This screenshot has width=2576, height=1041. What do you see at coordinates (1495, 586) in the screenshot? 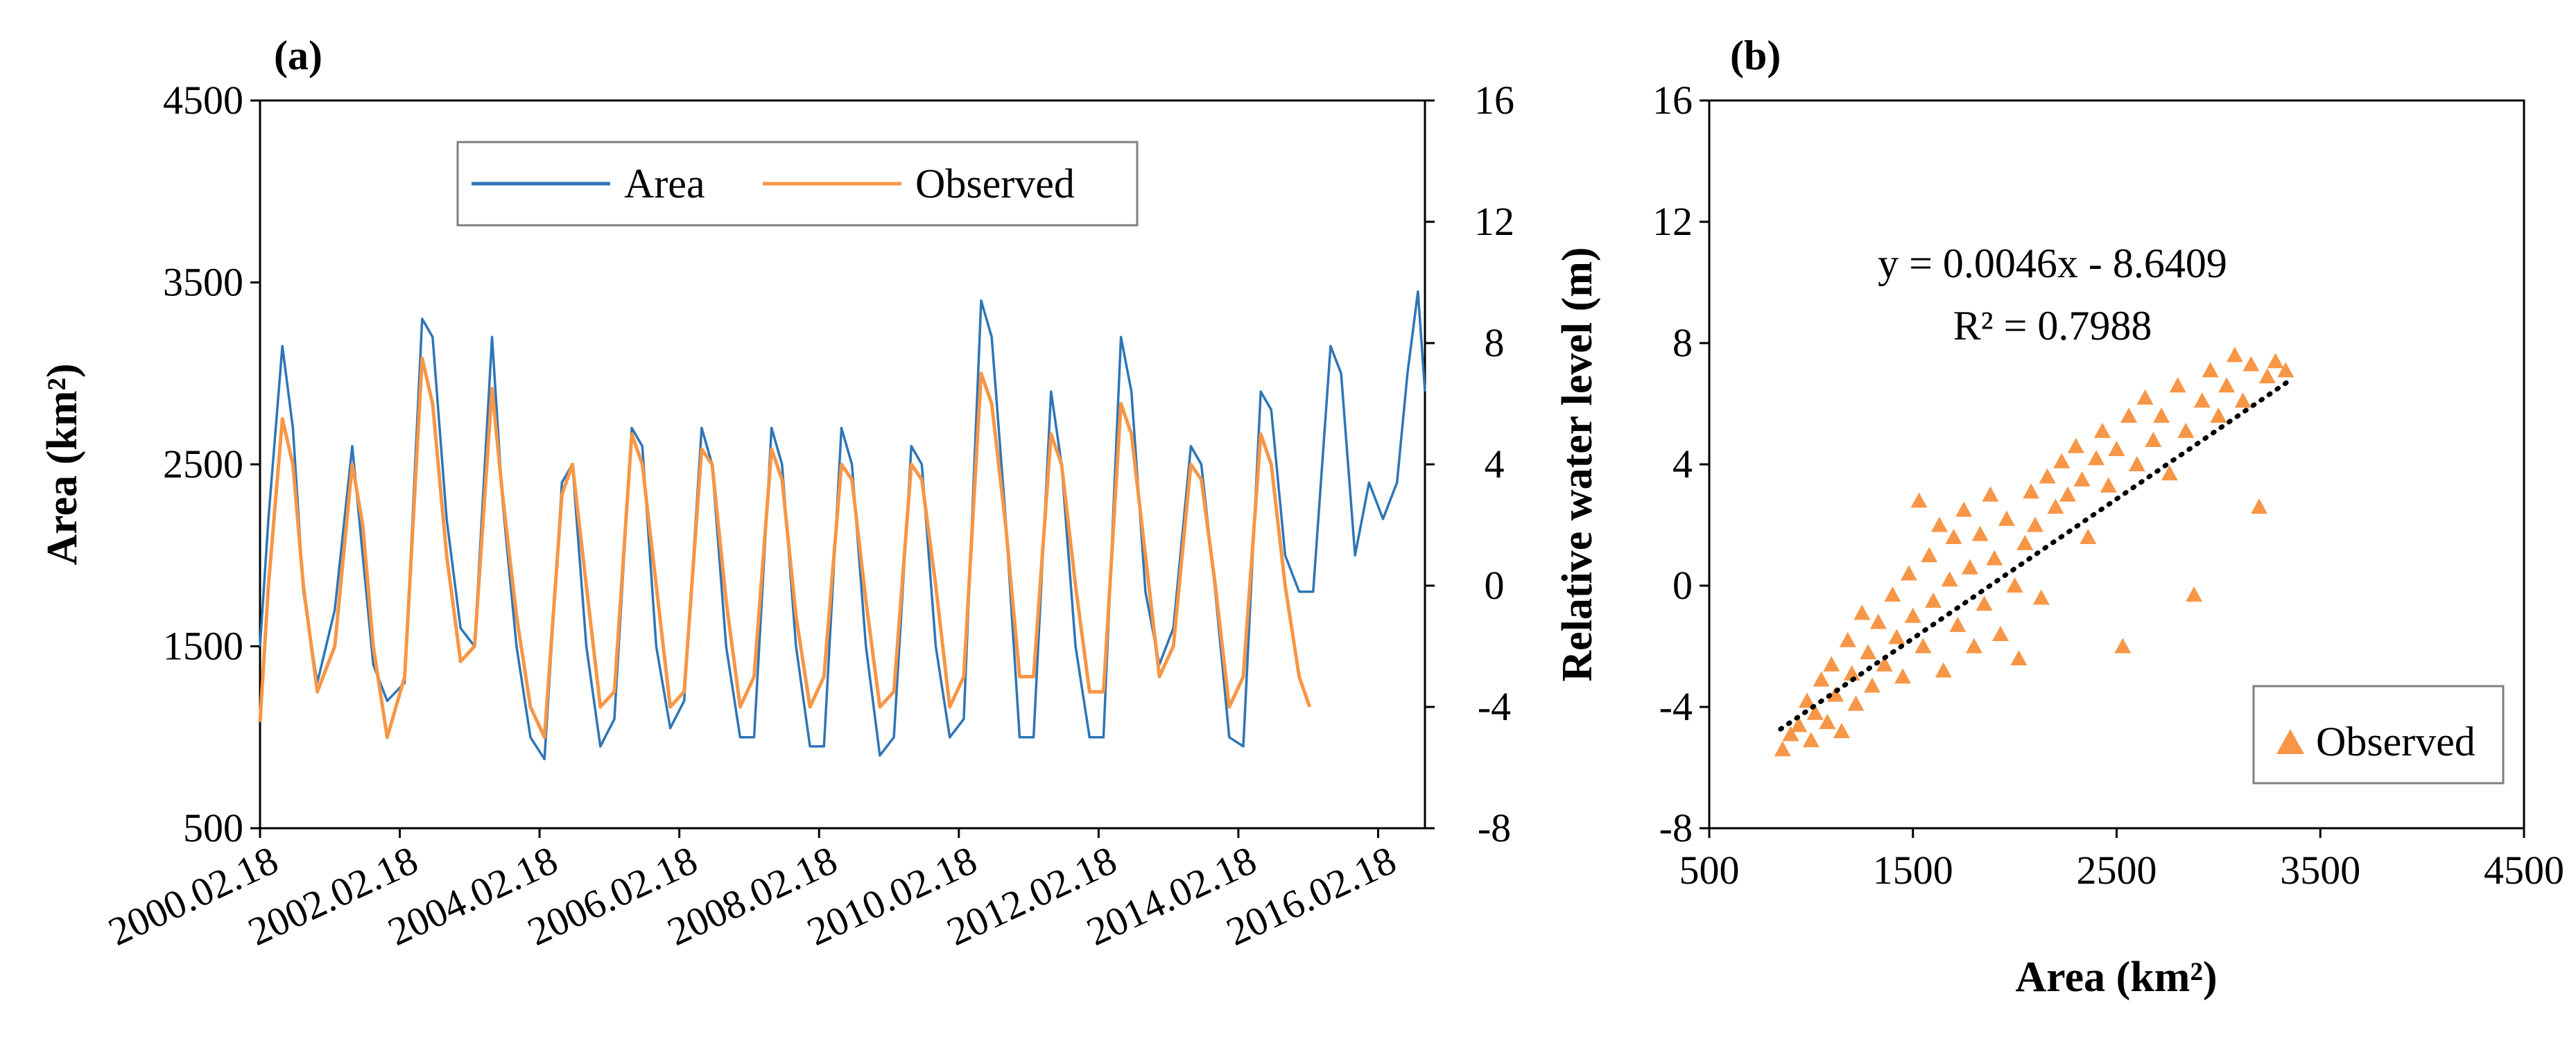
I see `panel-a-y2-tick-label: 0` at bounding box center [1495, 586].